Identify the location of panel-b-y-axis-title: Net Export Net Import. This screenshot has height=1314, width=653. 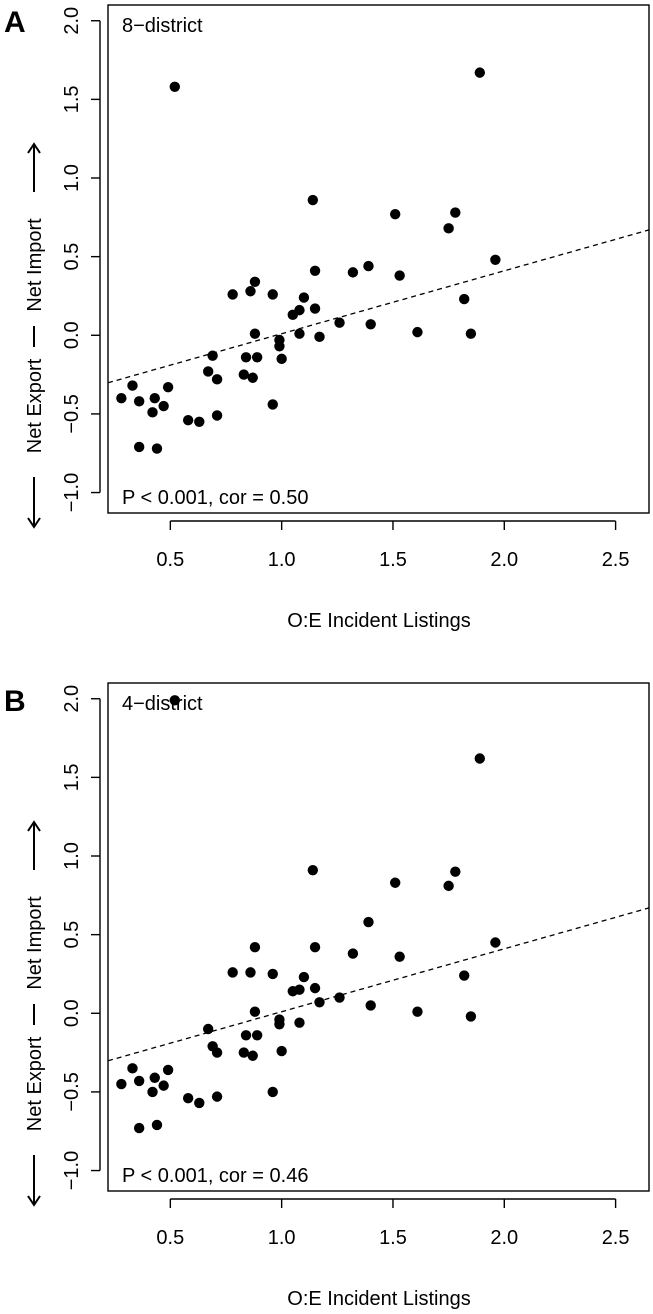
(35, 1013).